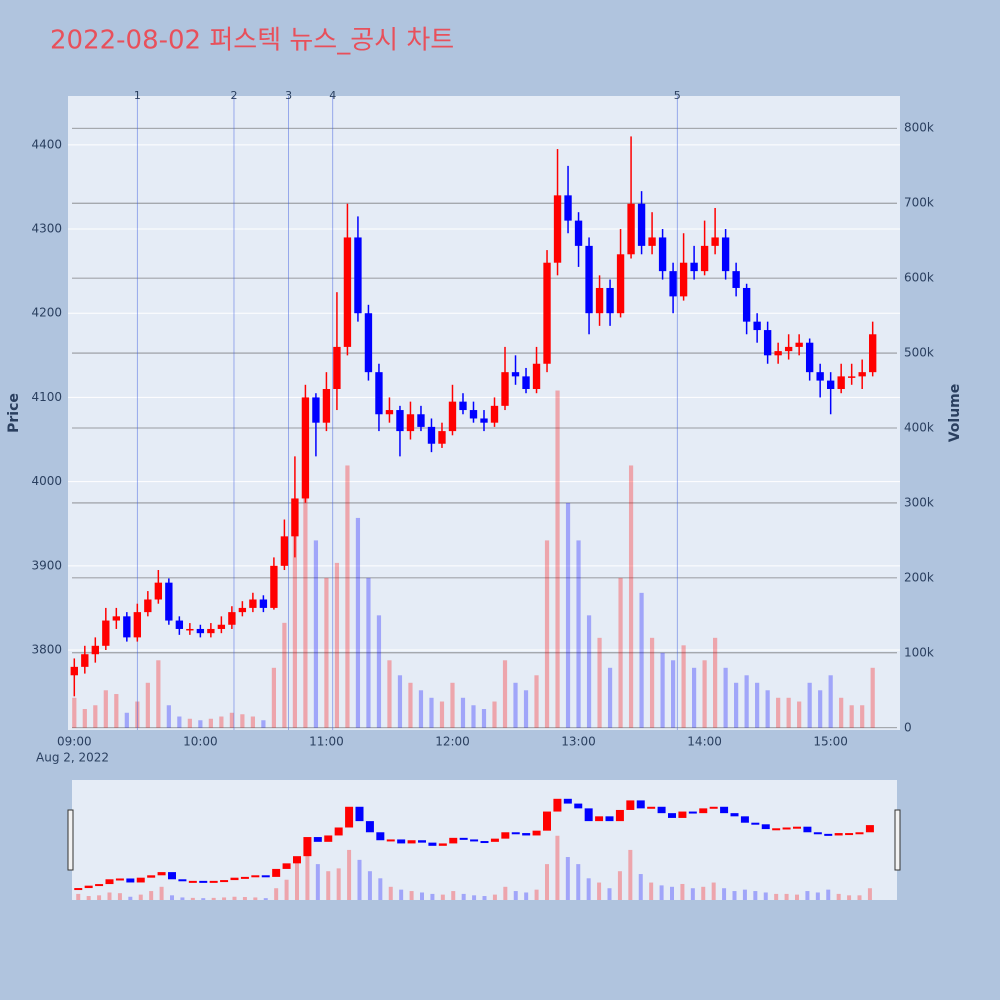 The height and width of the screenshot is (1000, 1000). I want to click on x-tick-label: 09:00, so click(74, 742).